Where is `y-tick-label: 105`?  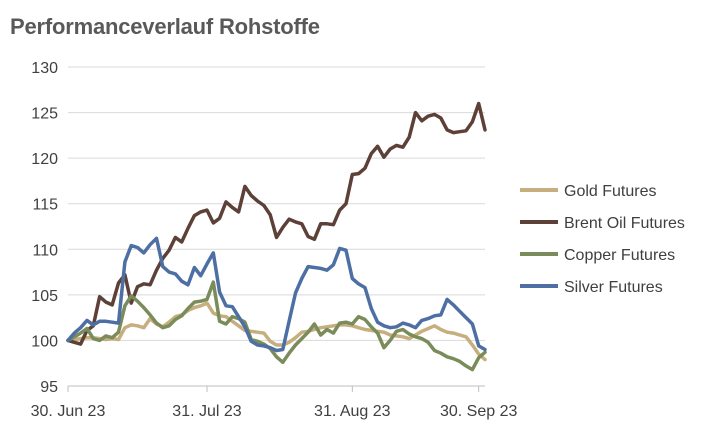 y-tick-label: 105 is located at coordinates (44, 296).